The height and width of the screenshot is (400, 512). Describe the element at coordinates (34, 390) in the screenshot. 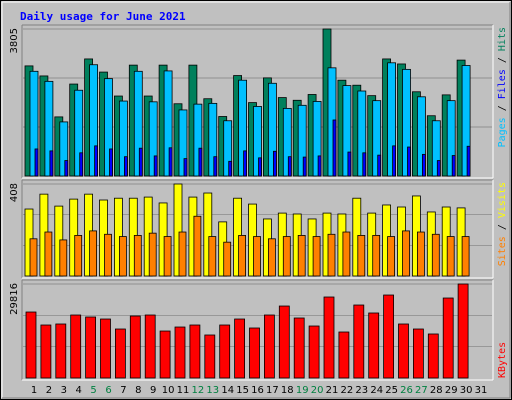

I see `x-tick-label: 1` at that location.